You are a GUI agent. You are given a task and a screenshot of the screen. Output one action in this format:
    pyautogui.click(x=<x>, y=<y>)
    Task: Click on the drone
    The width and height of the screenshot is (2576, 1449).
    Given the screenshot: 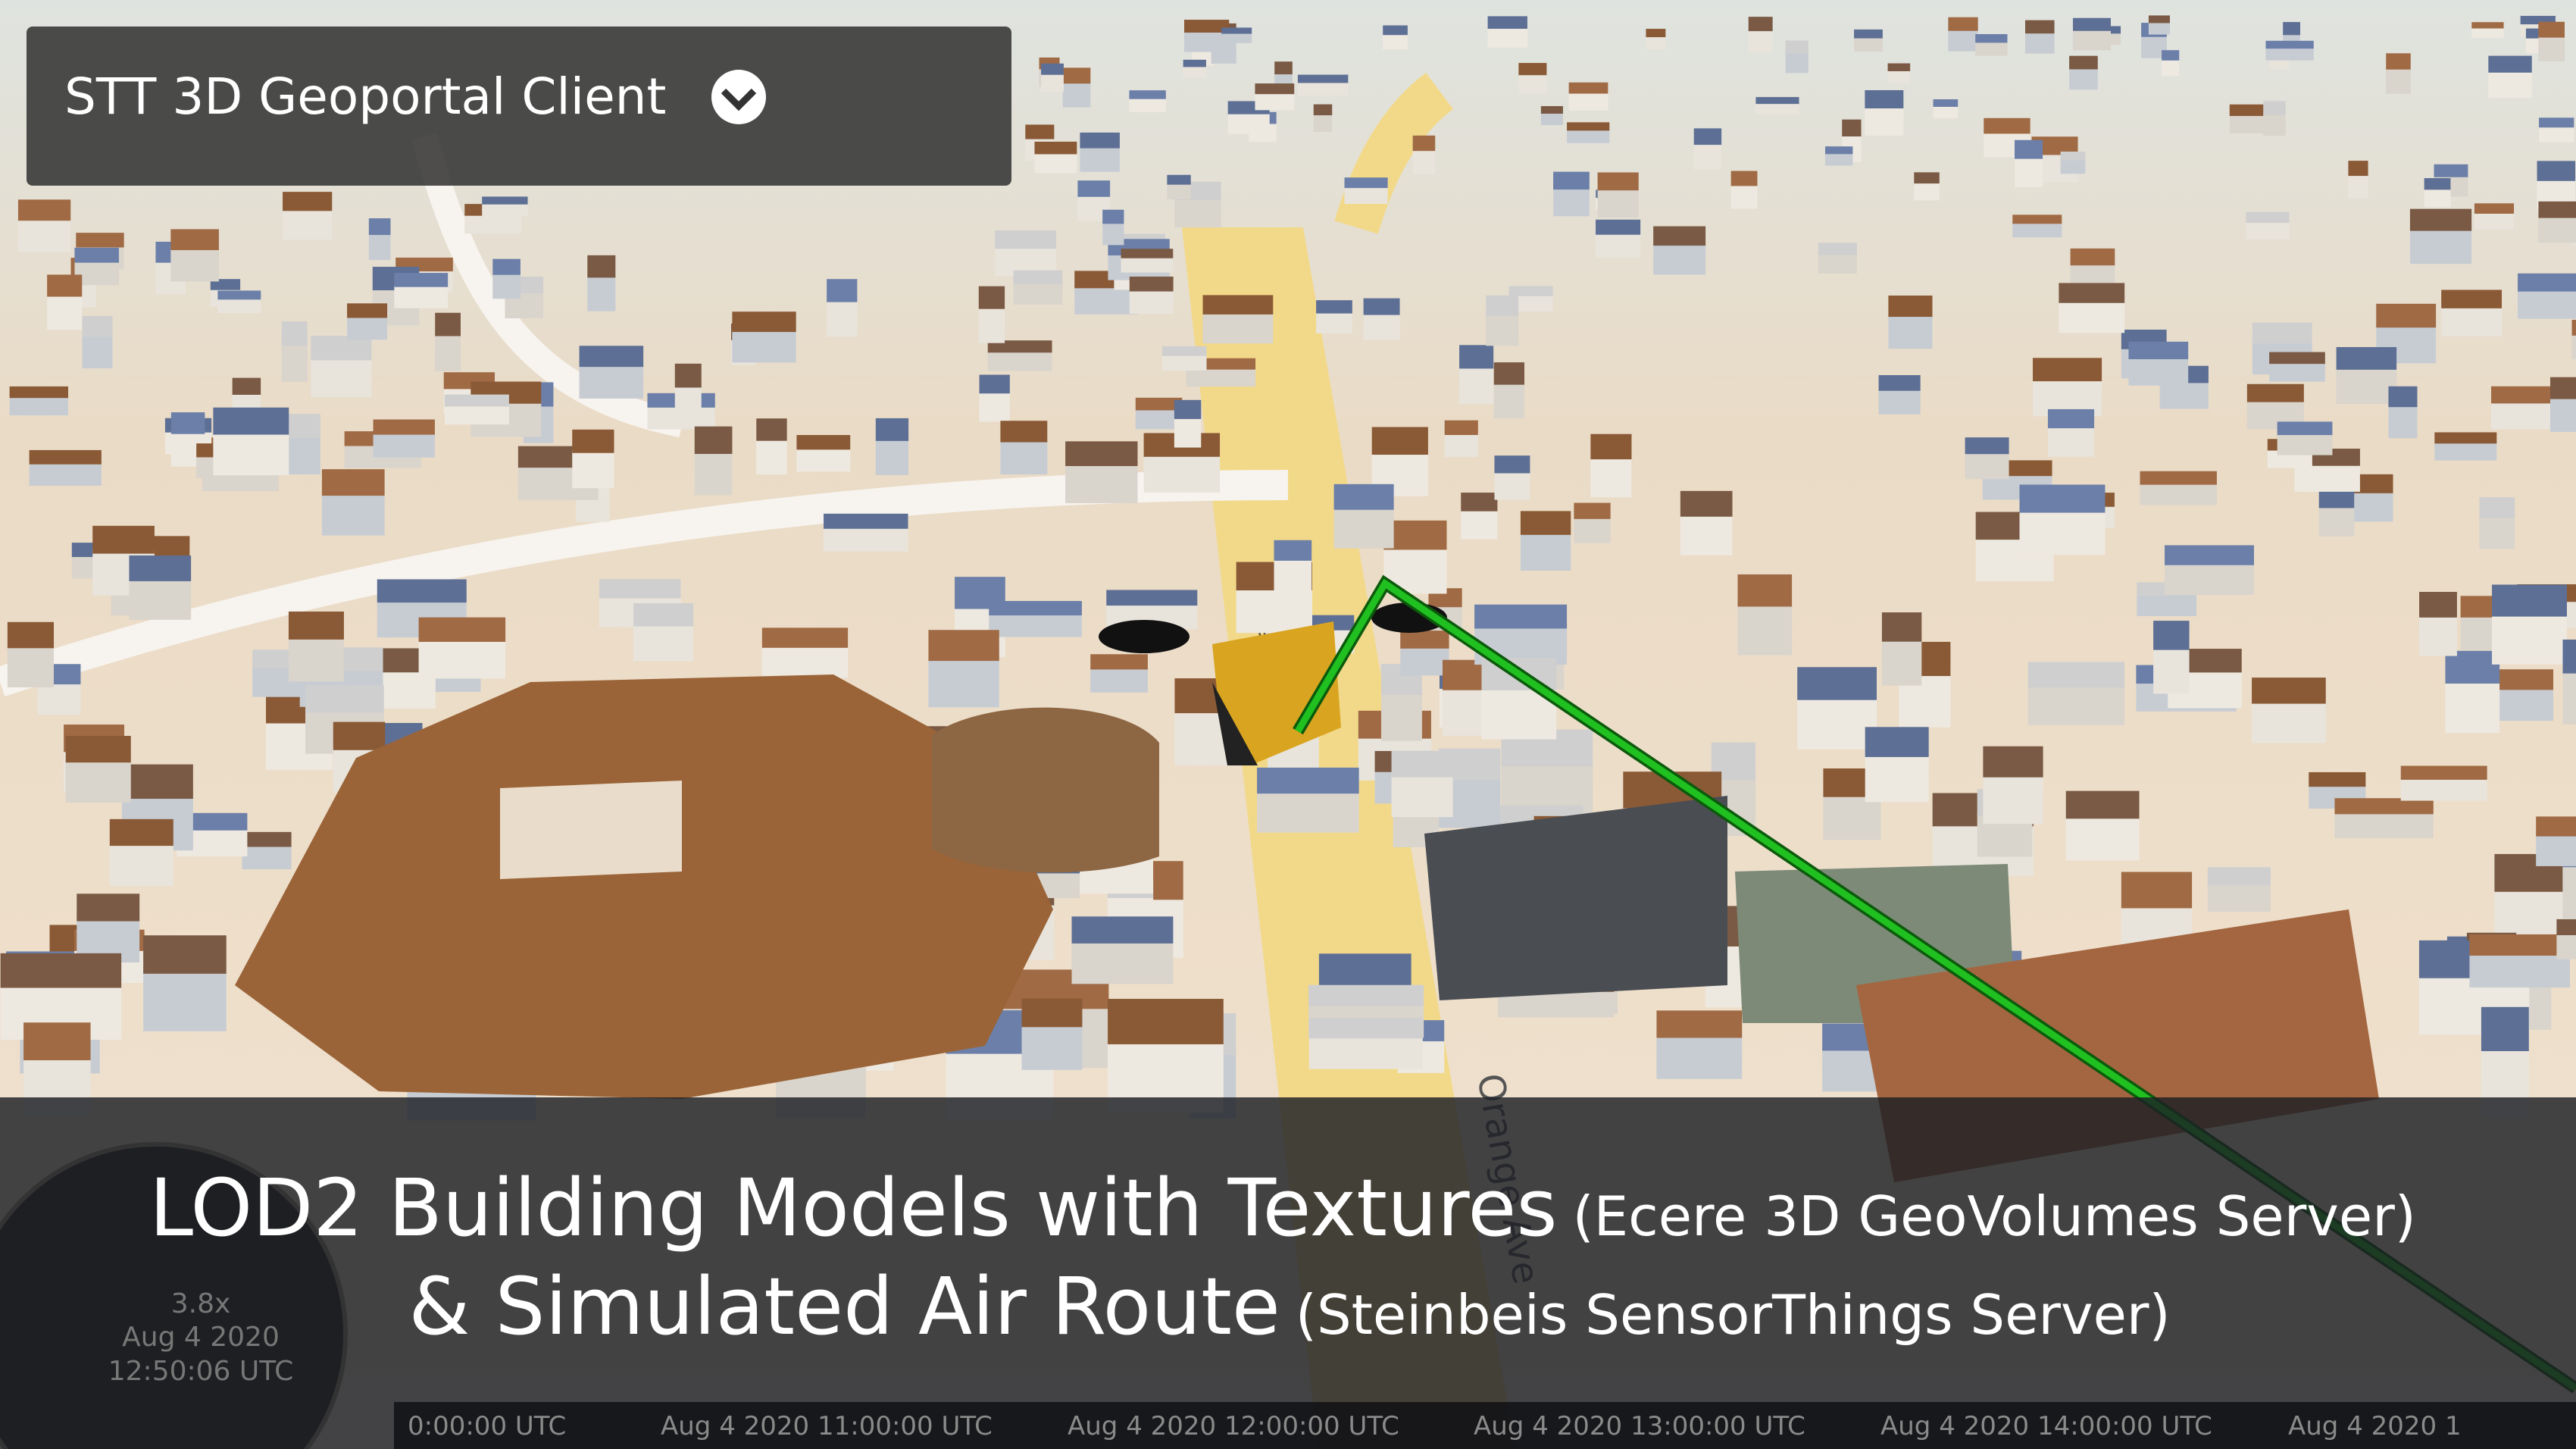 What is the action you would take?
    pyautogui.click(x=1273, y=683)
    